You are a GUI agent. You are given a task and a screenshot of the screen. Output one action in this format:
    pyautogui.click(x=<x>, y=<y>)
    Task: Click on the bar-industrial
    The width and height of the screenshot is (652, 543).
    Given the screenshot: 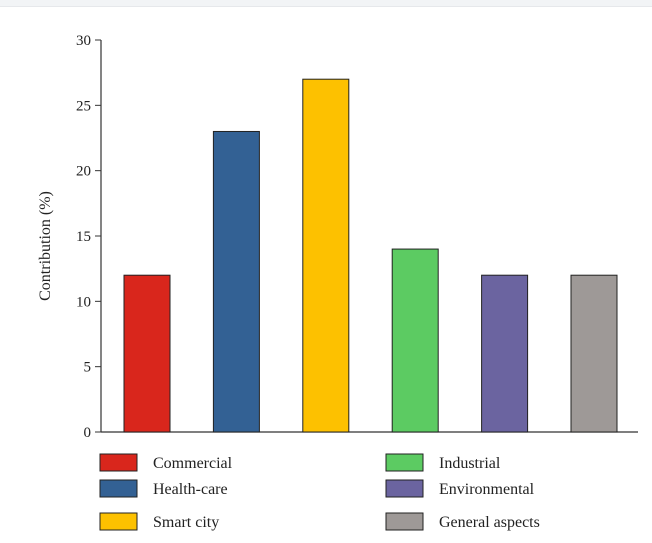 What is the action you would take?
    pyautogui.click(x=415, y=340)
    